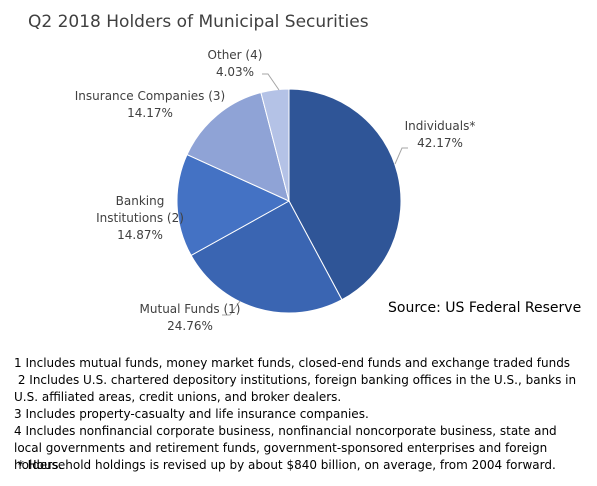 The width and height of the screenshot is (597, 486). I want to click on value-label: 42.17%, so click(440, 143).